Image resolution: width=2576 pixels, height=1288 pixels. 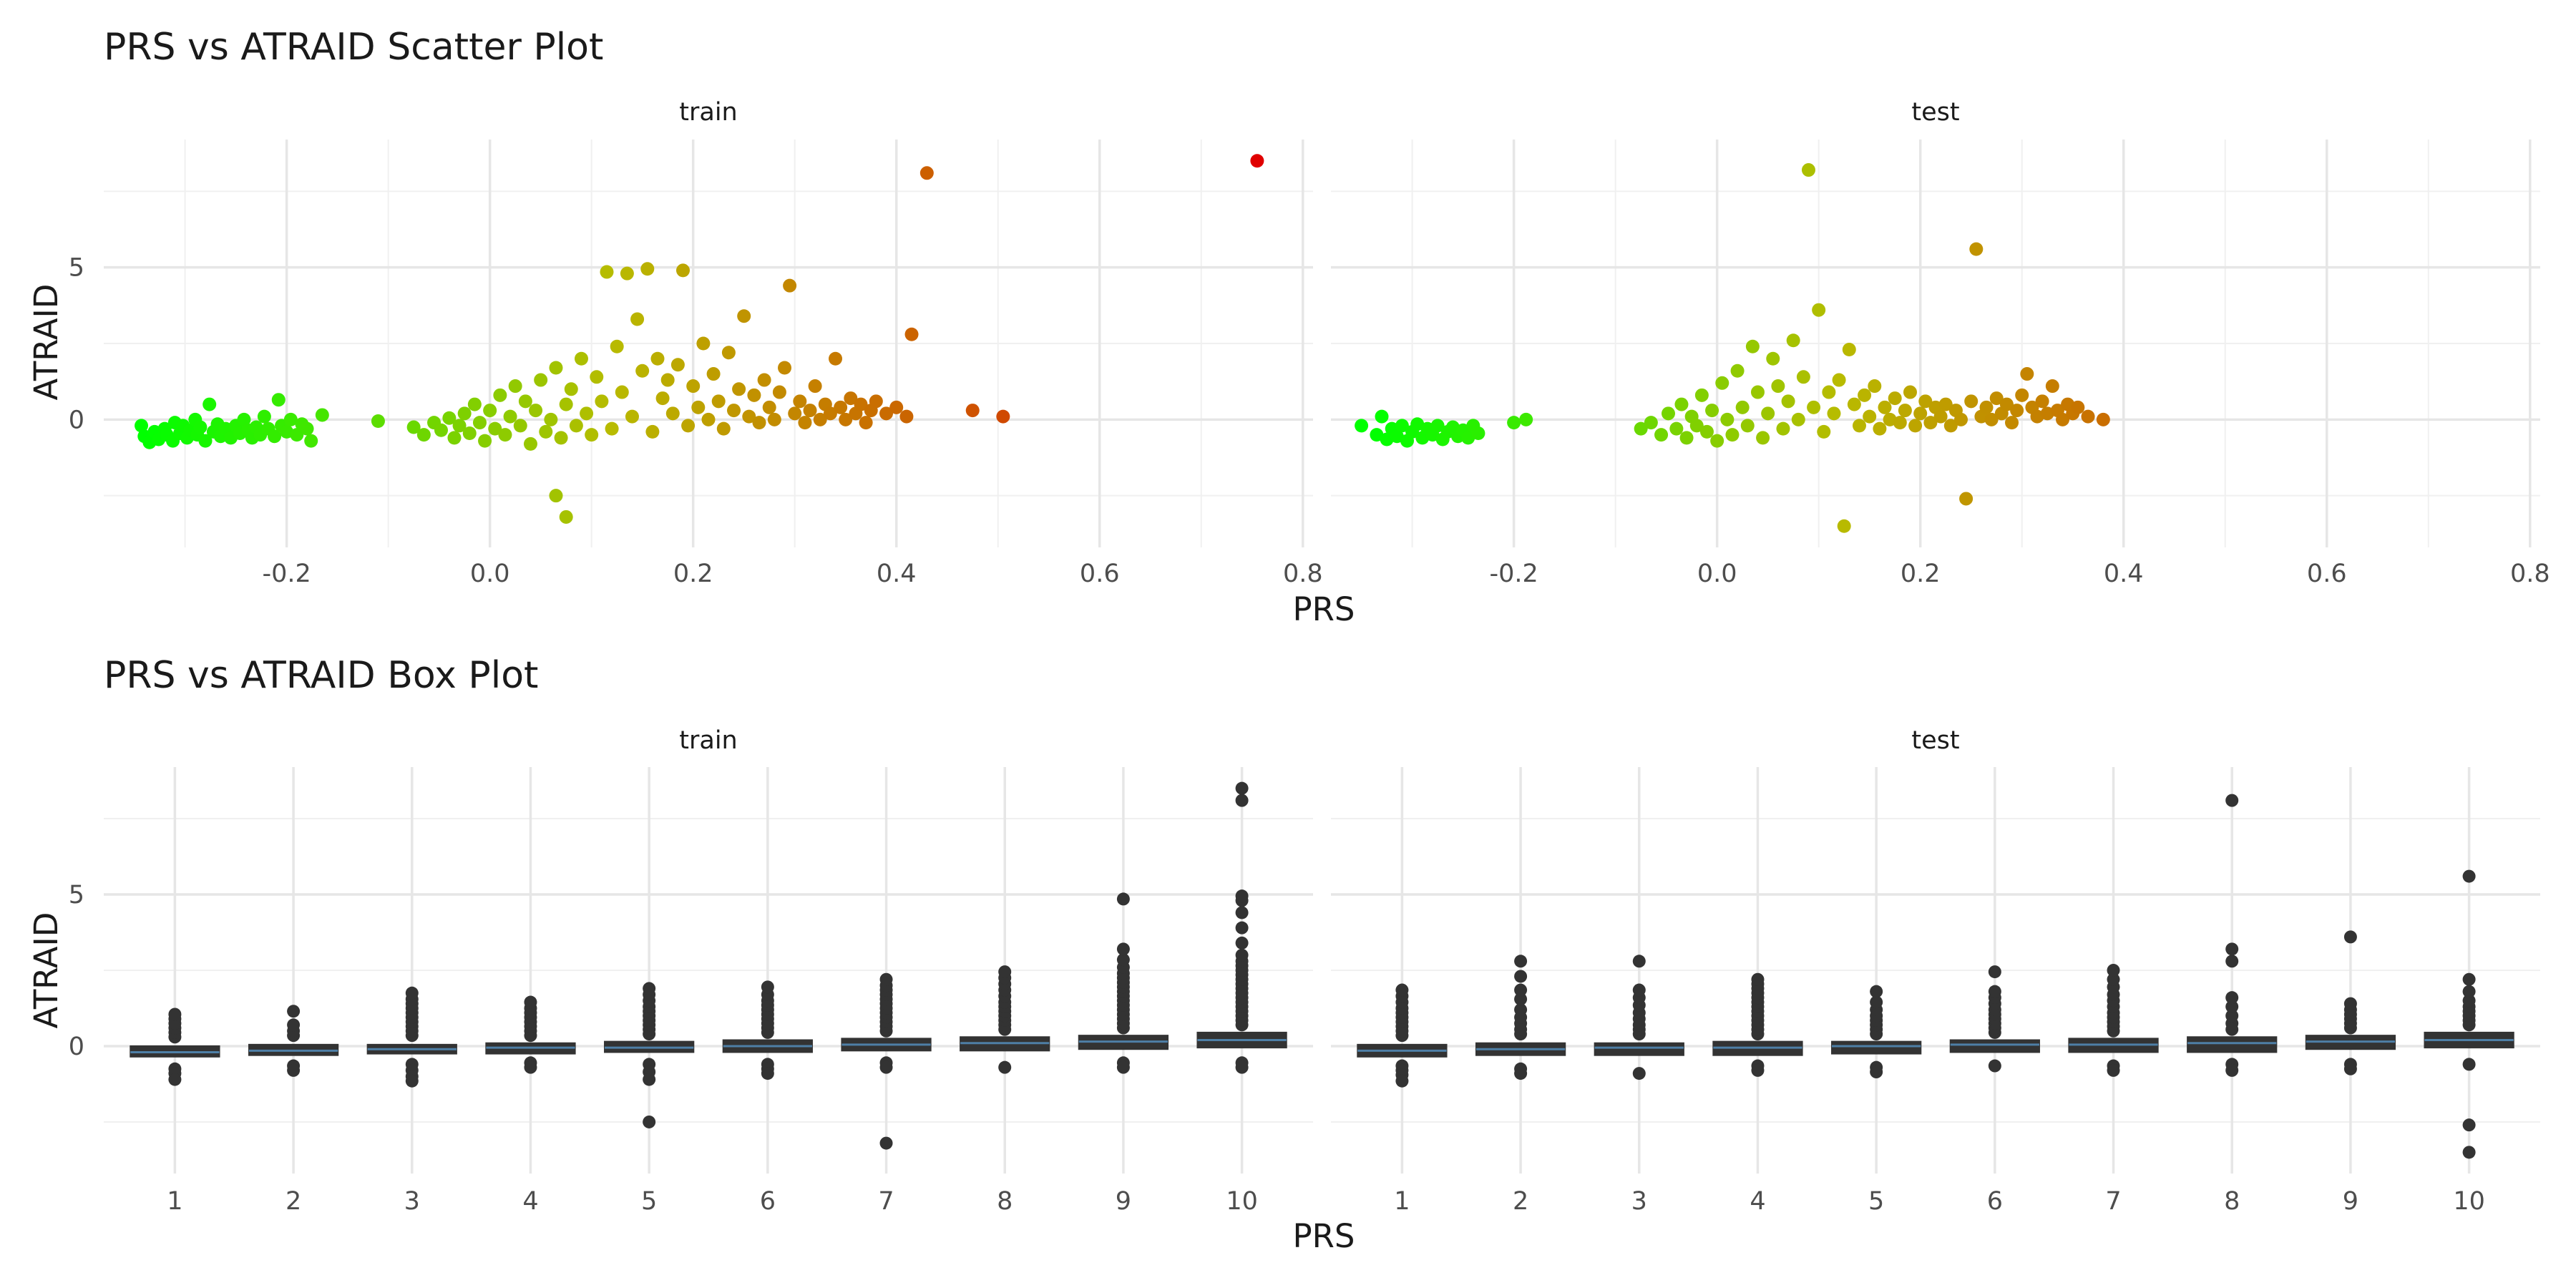 What do you see at coordinates (46, 342) in the screenshot?
I see `scatter-y-axis-label: ATRAID` at bounding box center [46, 342].